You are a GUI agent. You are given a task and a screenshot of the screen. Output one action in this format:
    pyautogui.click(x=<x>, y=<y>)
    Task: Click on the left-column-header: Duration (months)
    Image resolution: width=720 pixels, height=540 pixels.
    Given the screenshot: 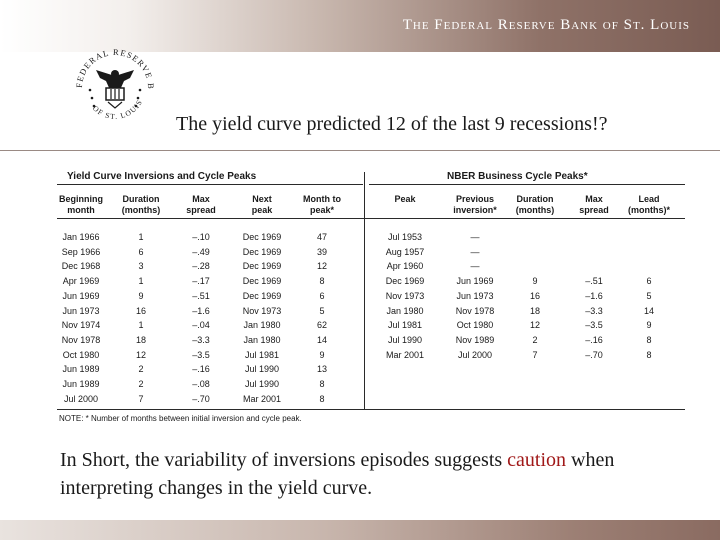 What is the action you would take?
    pyautogui.click(x=141, y=204)
    